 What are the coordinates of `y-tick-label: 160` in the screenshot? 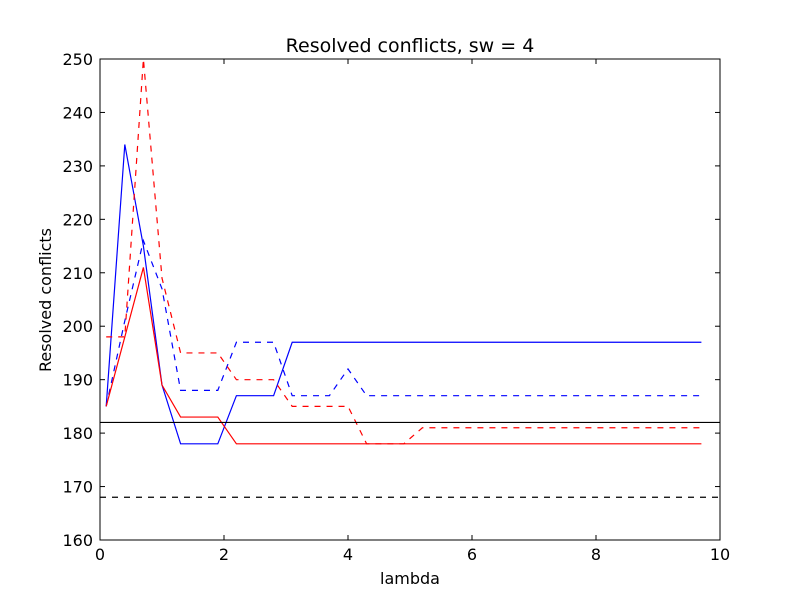 It's located at (77, 540).